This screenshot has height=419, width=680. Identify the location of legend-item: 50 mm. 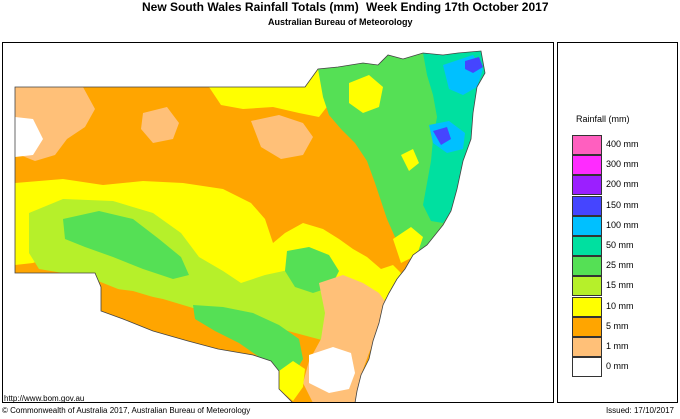
(622, 246).